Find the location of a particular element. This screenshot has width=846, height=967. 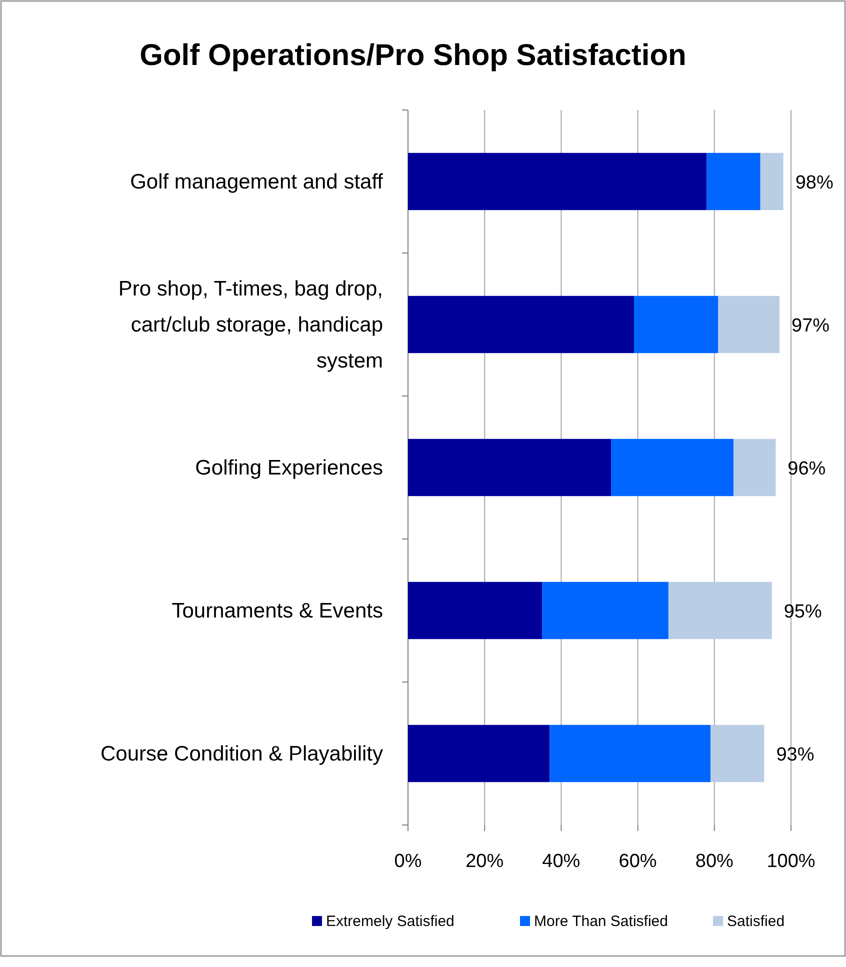

chart-title: Golf Operations/Pro Shop Satisfaction is located at coordinates (413, 55).